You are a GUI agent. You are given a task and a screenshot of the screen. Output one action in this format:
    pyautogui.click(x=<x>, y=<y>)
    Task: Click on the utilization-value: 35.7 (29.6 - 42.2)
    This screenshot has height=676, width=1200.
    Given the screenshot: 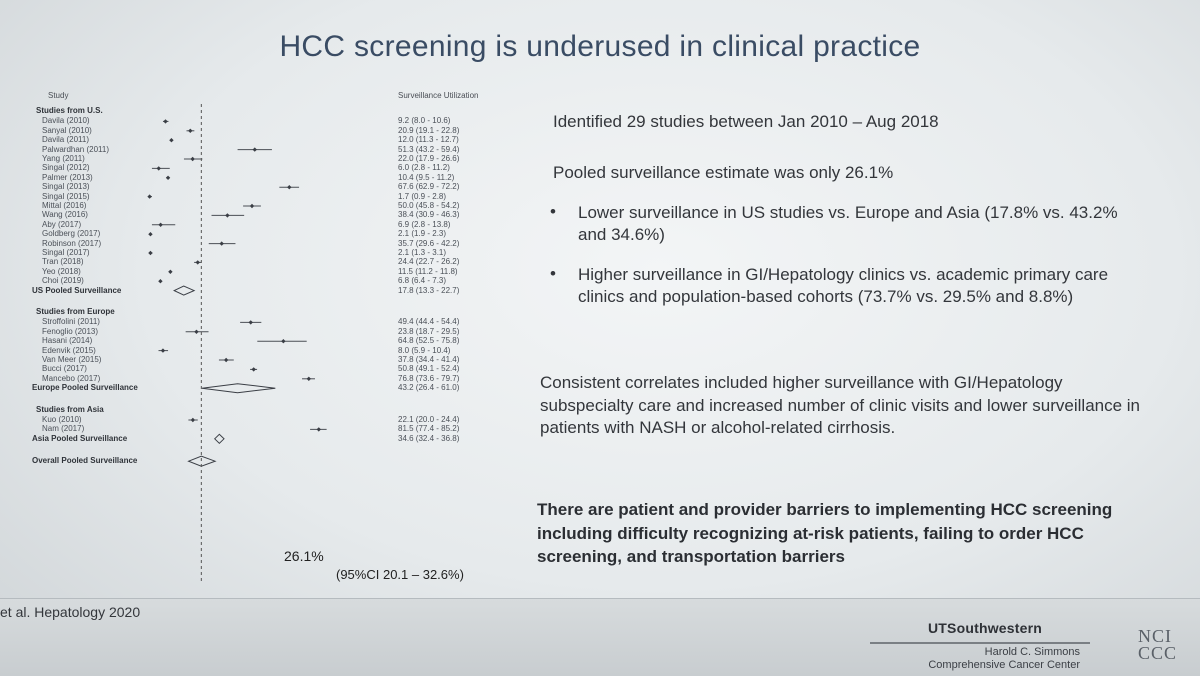 What is the action you would take?
    pyautogui.click(x=429, y=243)
    